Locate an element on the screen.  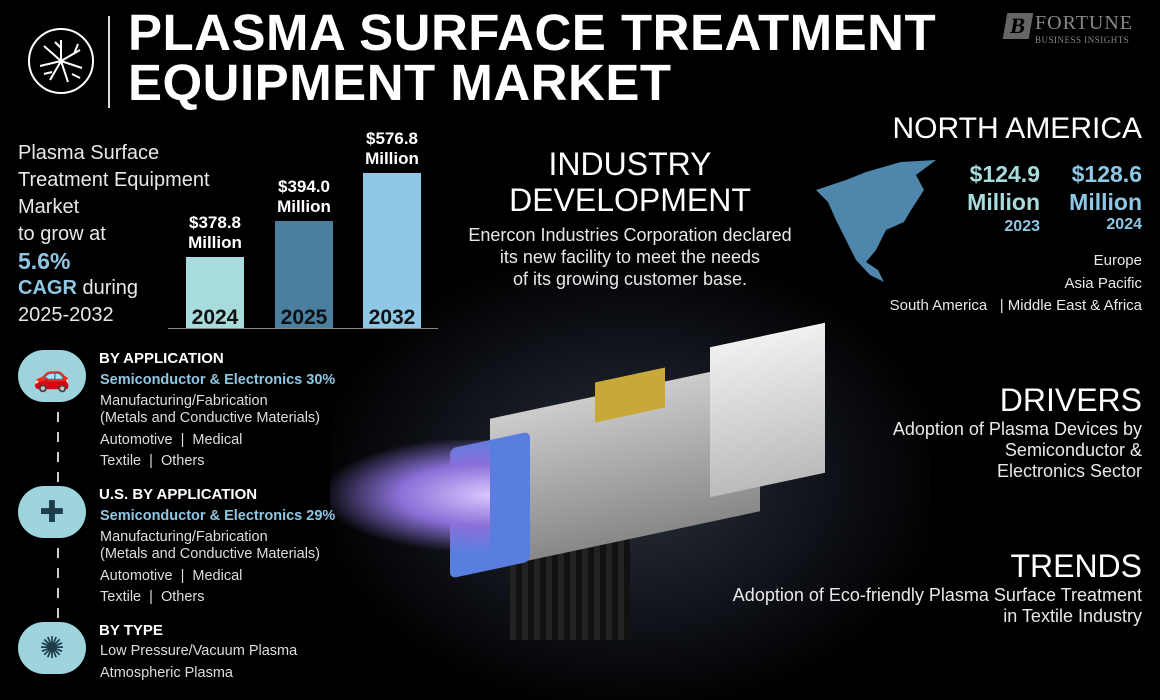
value-year: 2023 is located at coordinates (1022, 226).